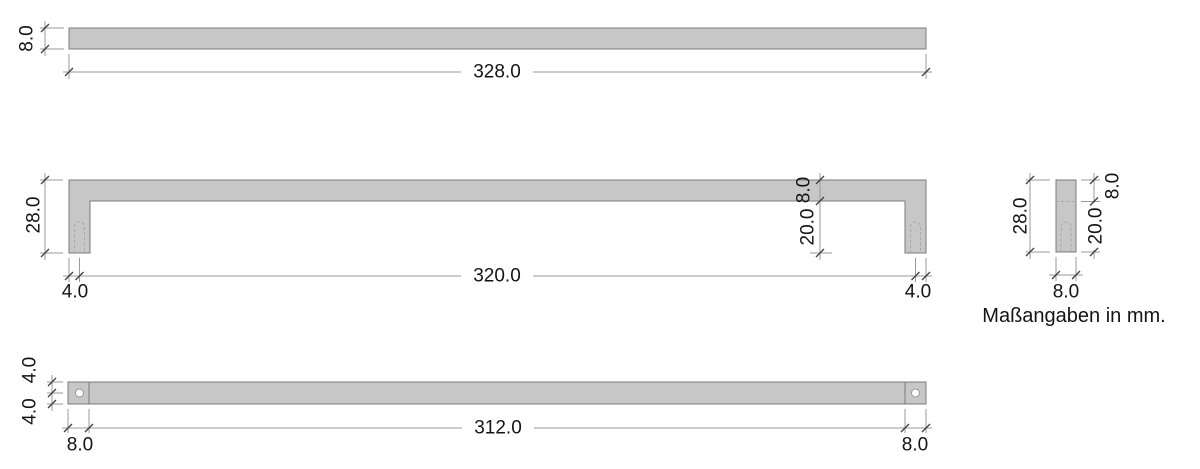 This screenshot has height=469, width=1200. I want to click on bottom-view-bar, so click(497, 393).